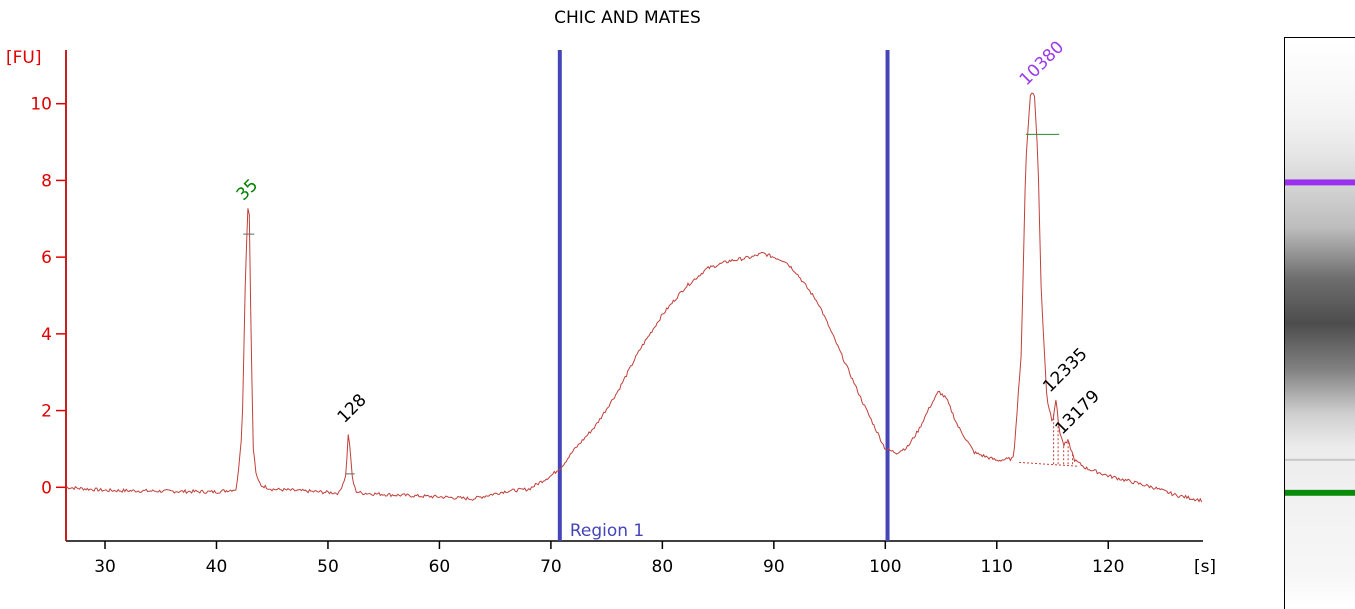 Image resolution: width=1355 pixels, height=609 pixels. Describe the element at coordinates (328, 567) in the screenshot. I see `x-tick-label: 50` at that location.